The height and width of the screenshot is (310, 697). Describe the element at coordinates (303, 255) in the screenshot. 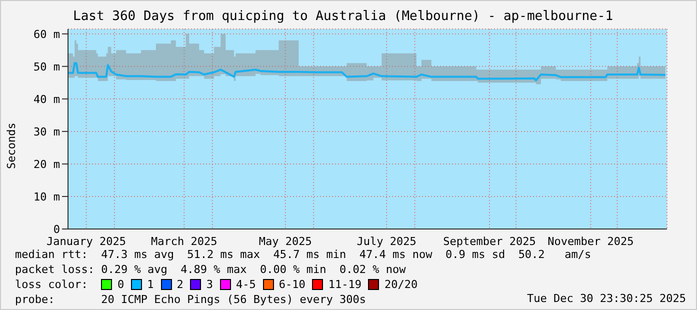

I see `text: median rtt: 47.3 ms avg 51.2 ms max 45.7 ms min 47.4 ms now 0.9 ms sd 50.2 am/s` at that location.